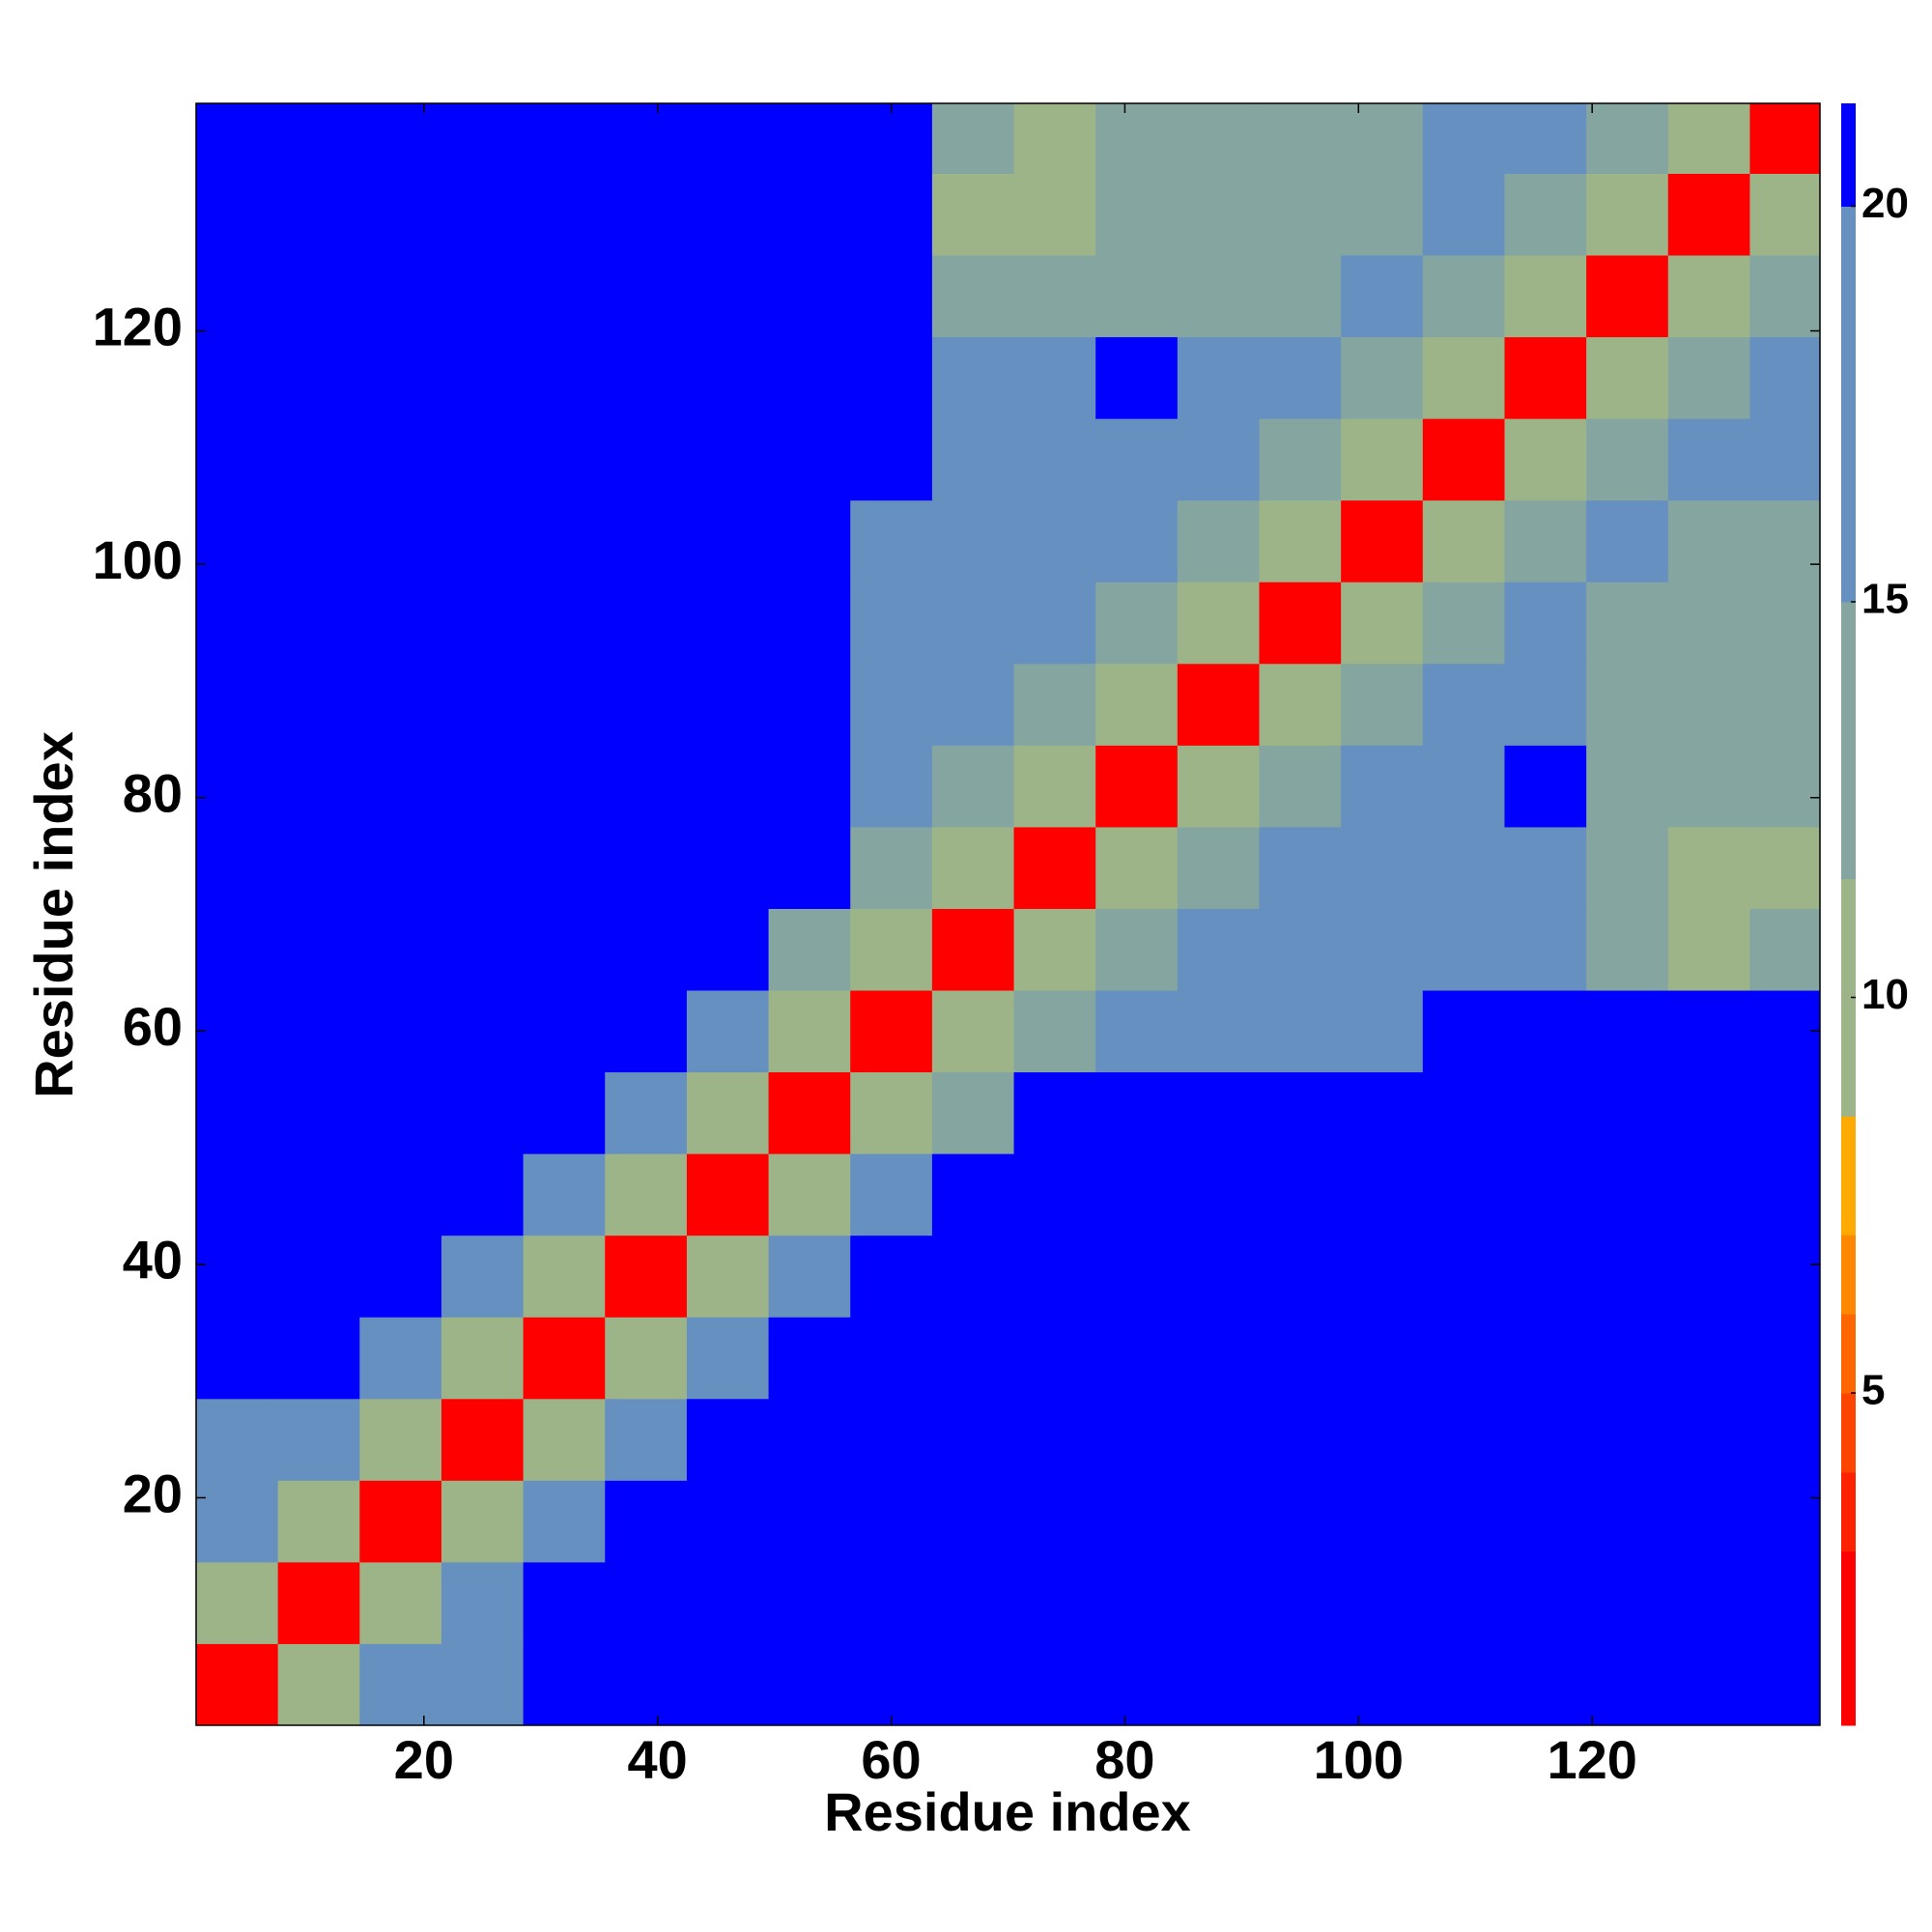 This screenshot has width=1932, height=1932. Describe the element at coordinates (1873, 1390) in the screenshot. I see `colorbar-tick-label: 5` at that location.